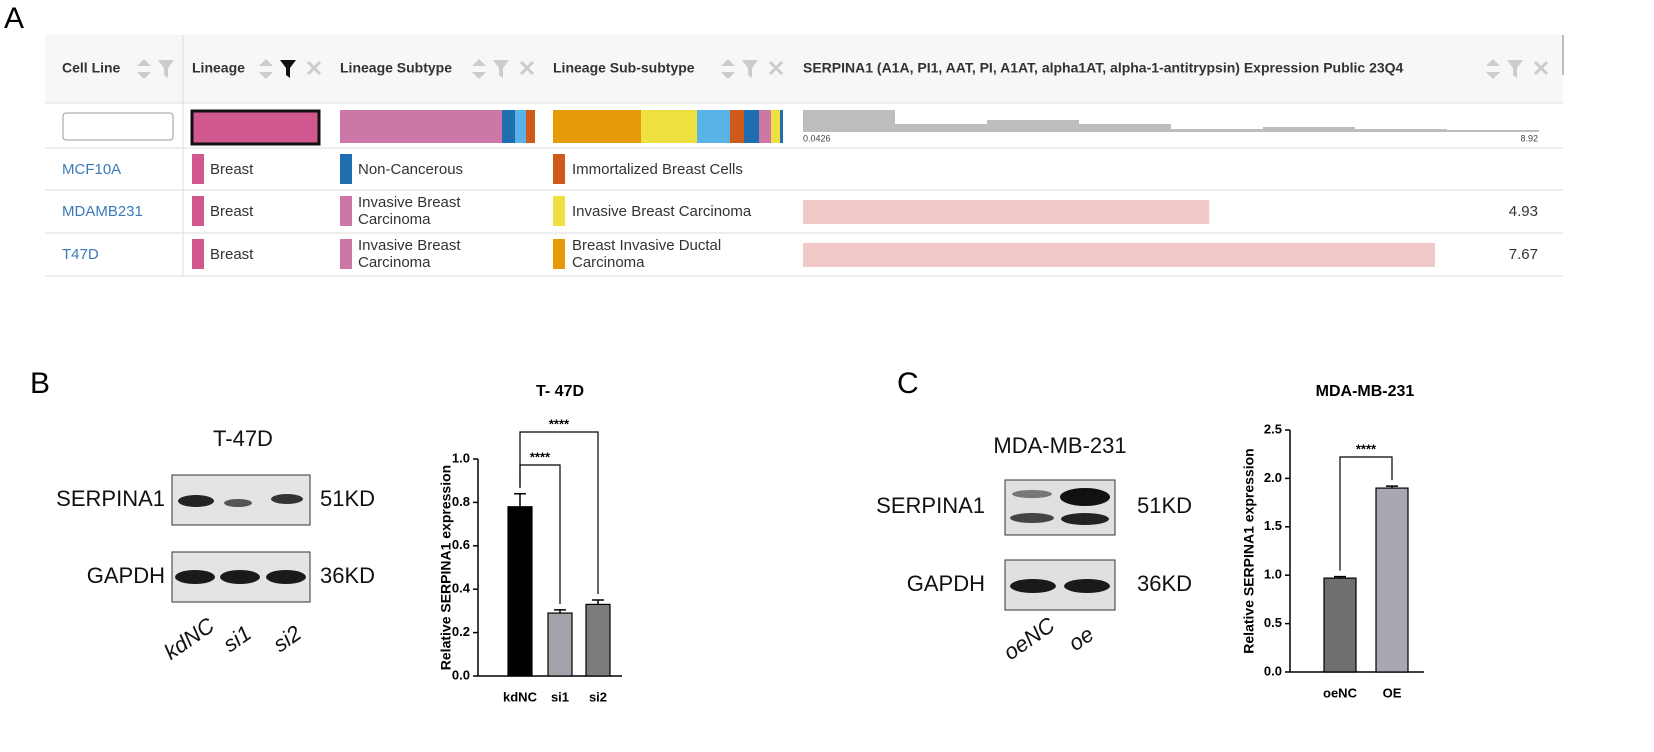  I want to click on column-header: Lineage Sub-subtype, so click(624, 68).